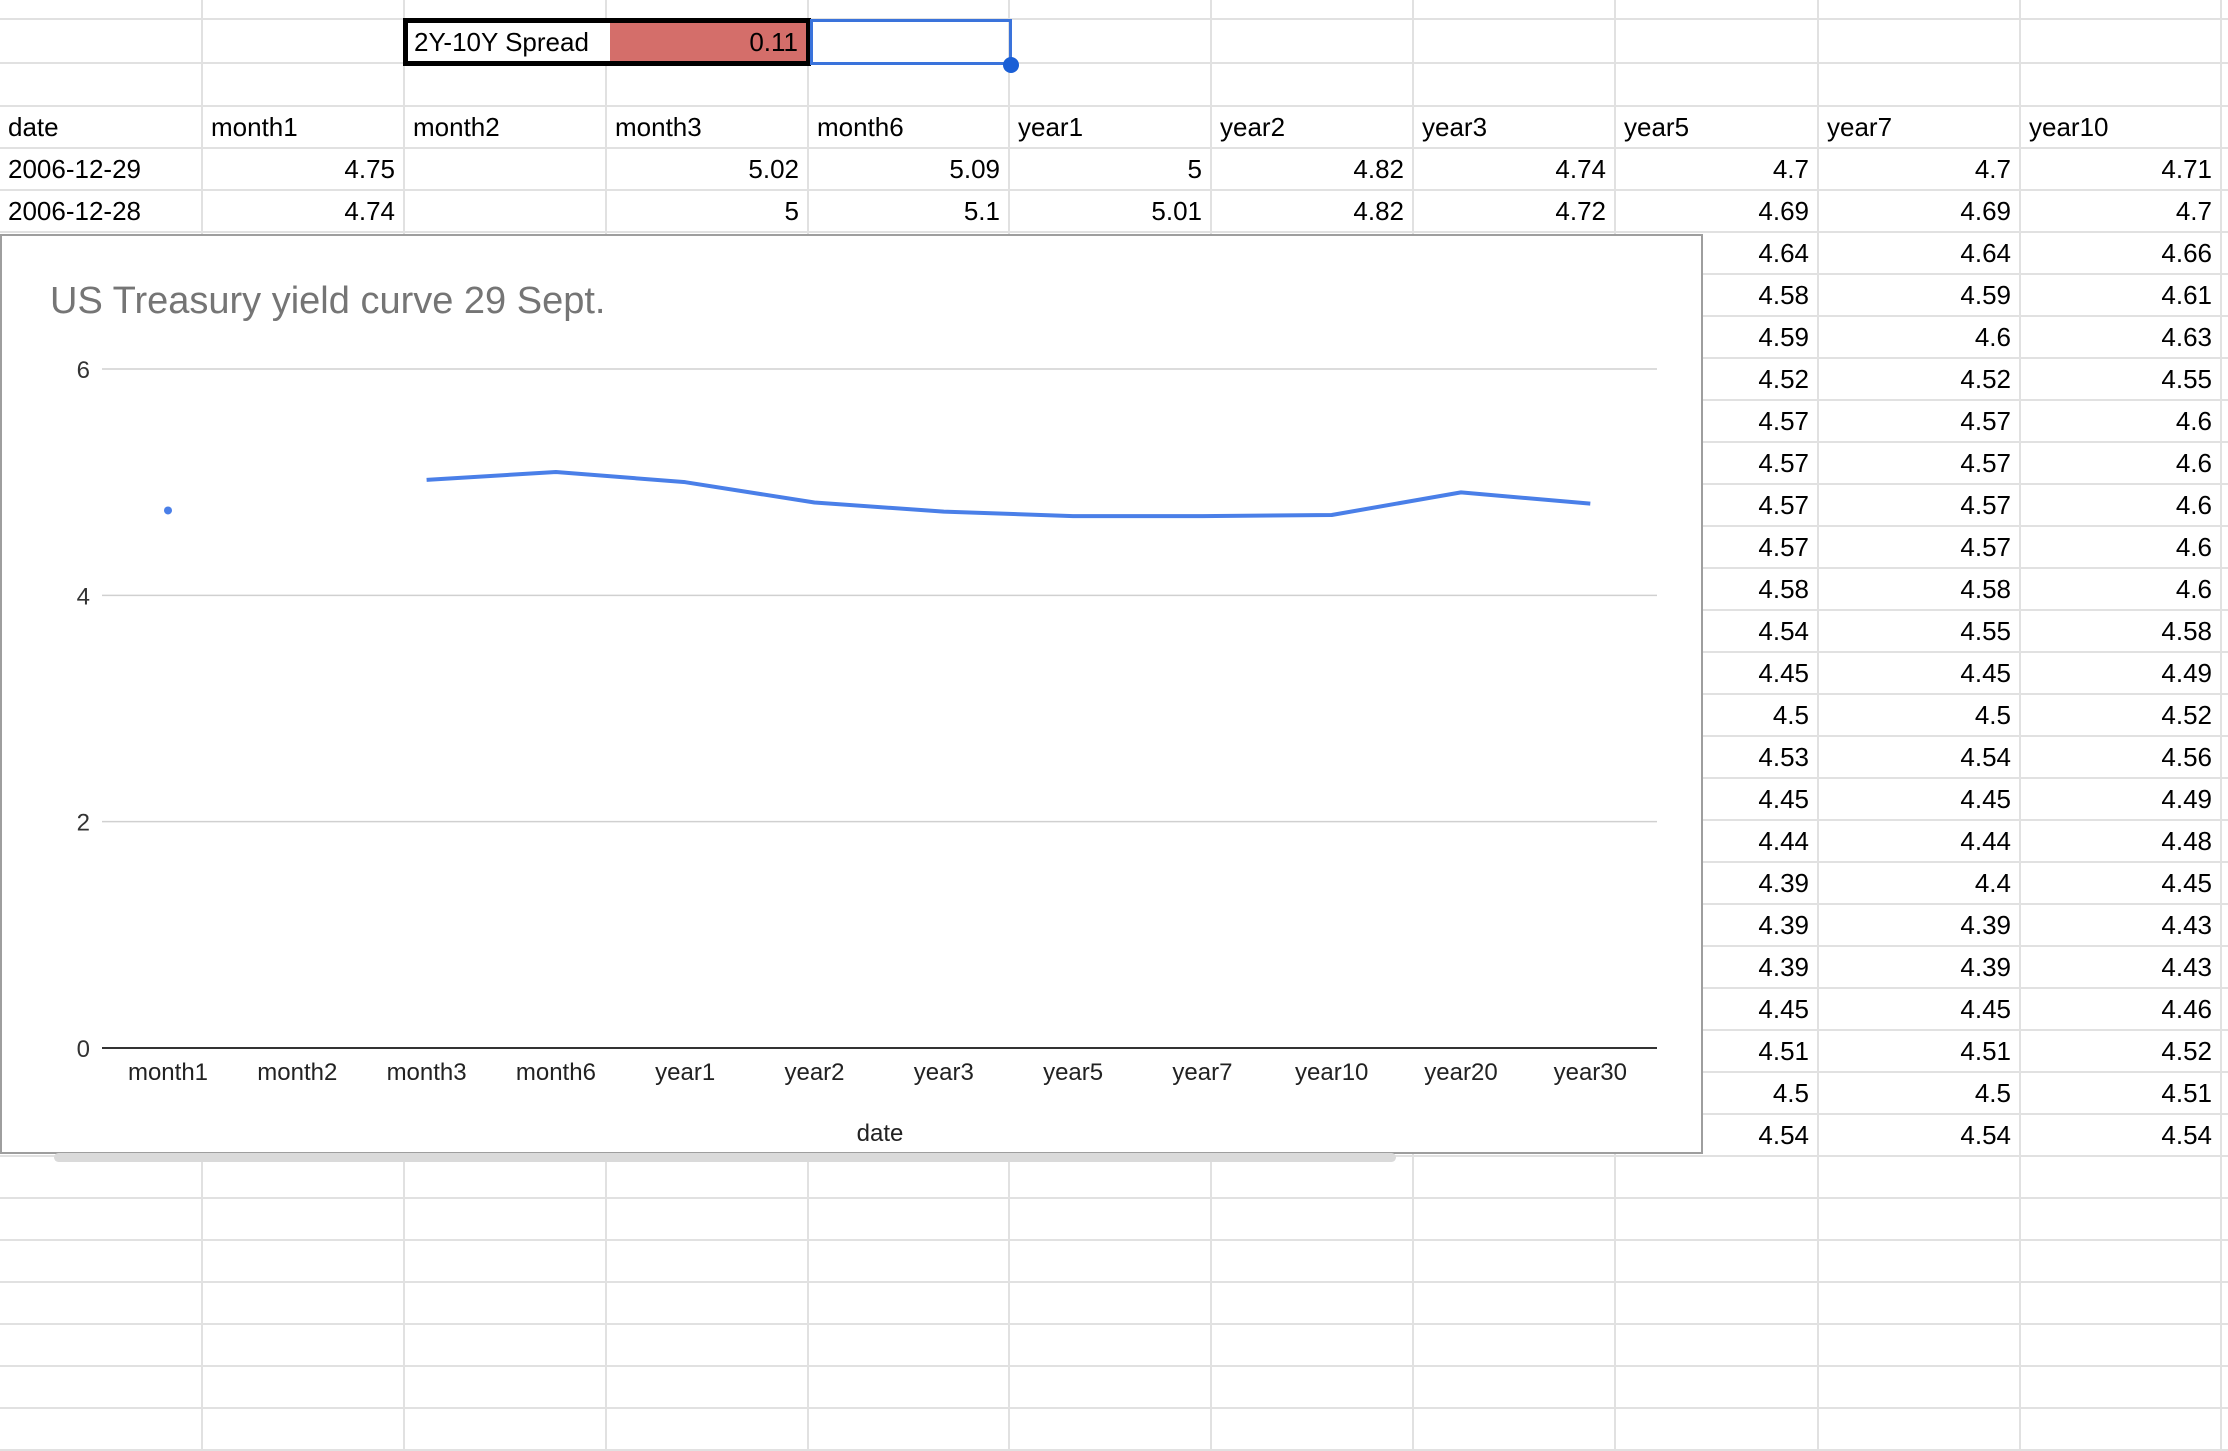  What do you see at coordinates (708, 42) in the screenshot?
I see `spread-value-cell: 0.11` at bounding box center [708, 42].